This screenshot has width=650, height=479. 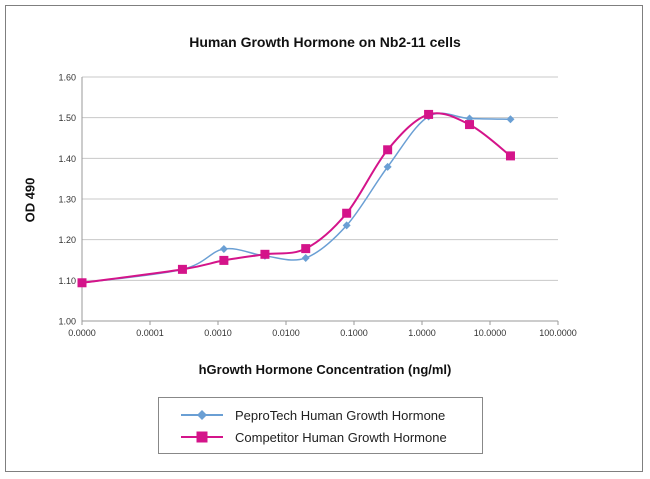 I want to click on y-tick-label: 1.00, so click(x=67, y=322).